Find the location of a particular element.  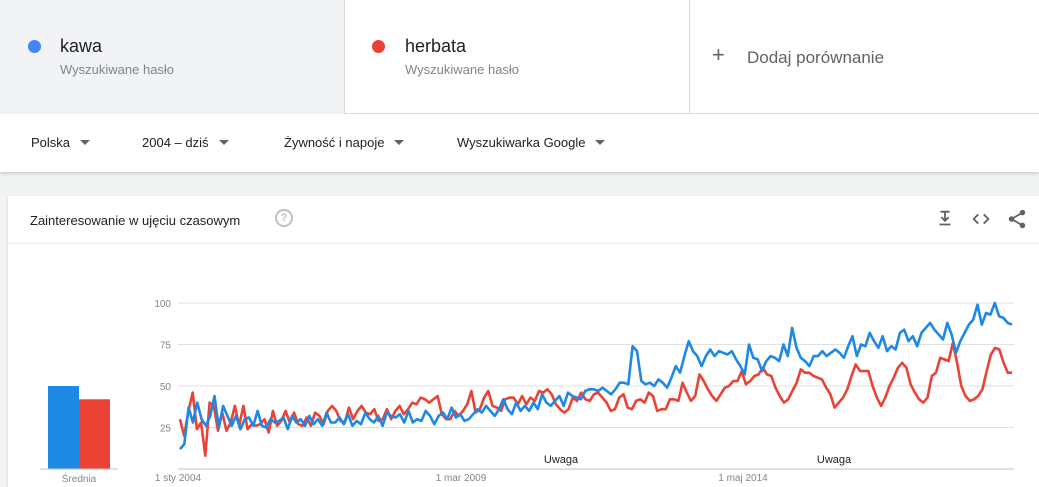

x-tick-label: 1 sty 2004 is located at coordinates (178, 478).